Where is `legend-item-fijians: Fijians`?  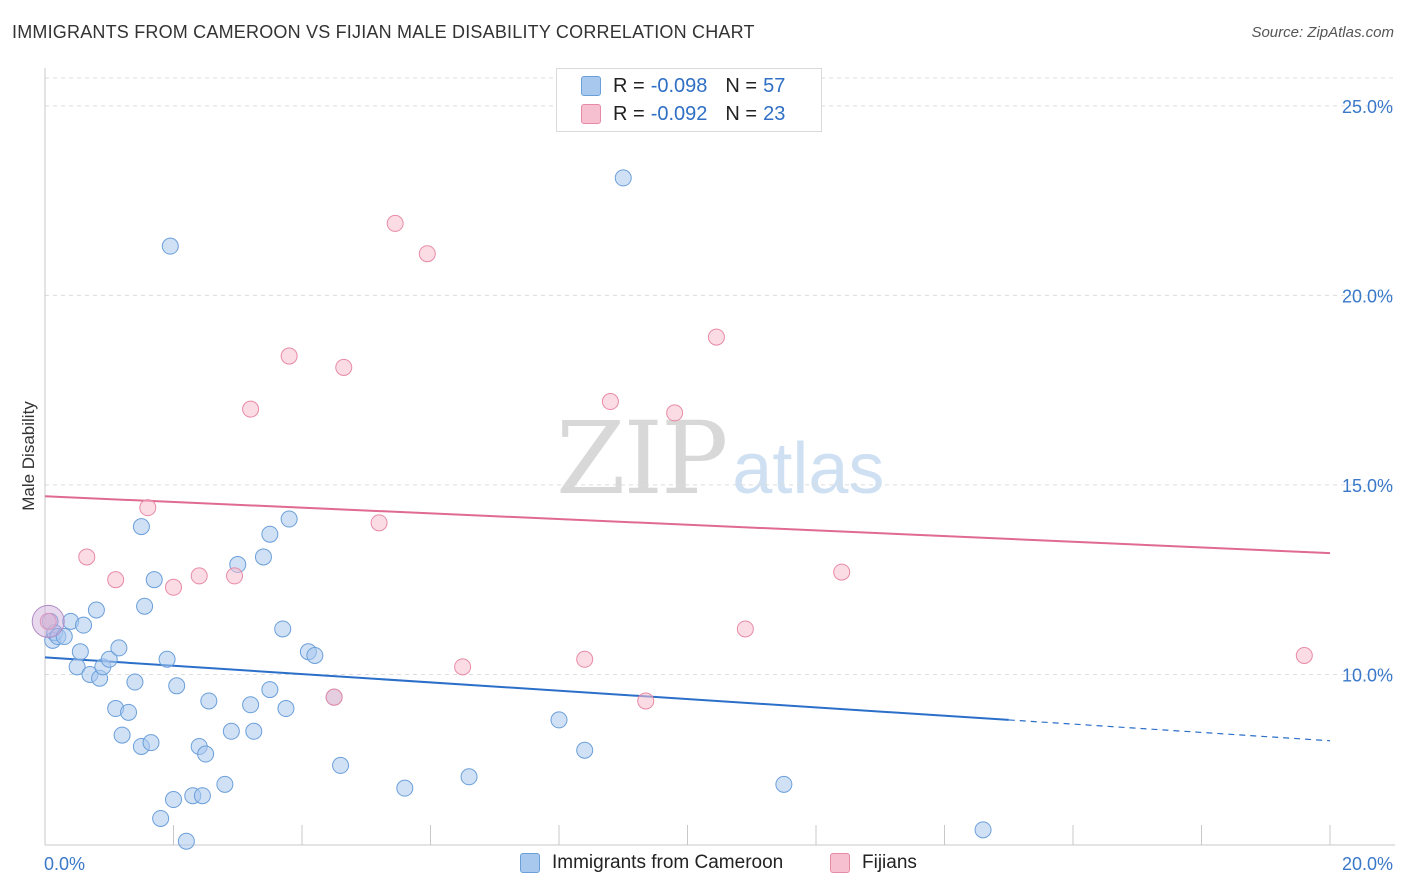 legend-item-fijians: Fijians is located at coordinates (873, 863).